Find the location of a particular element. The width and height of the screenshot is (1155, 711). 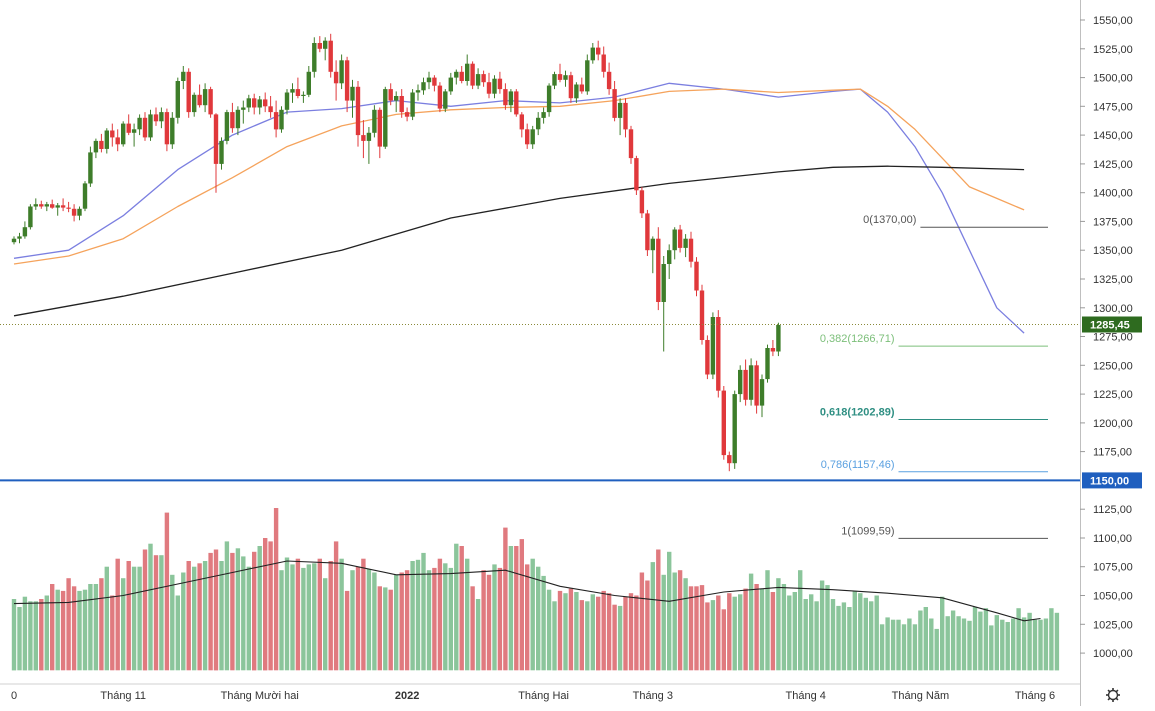

current-price-badge-label: 1285,45 is located at coordinates (1110, 326).